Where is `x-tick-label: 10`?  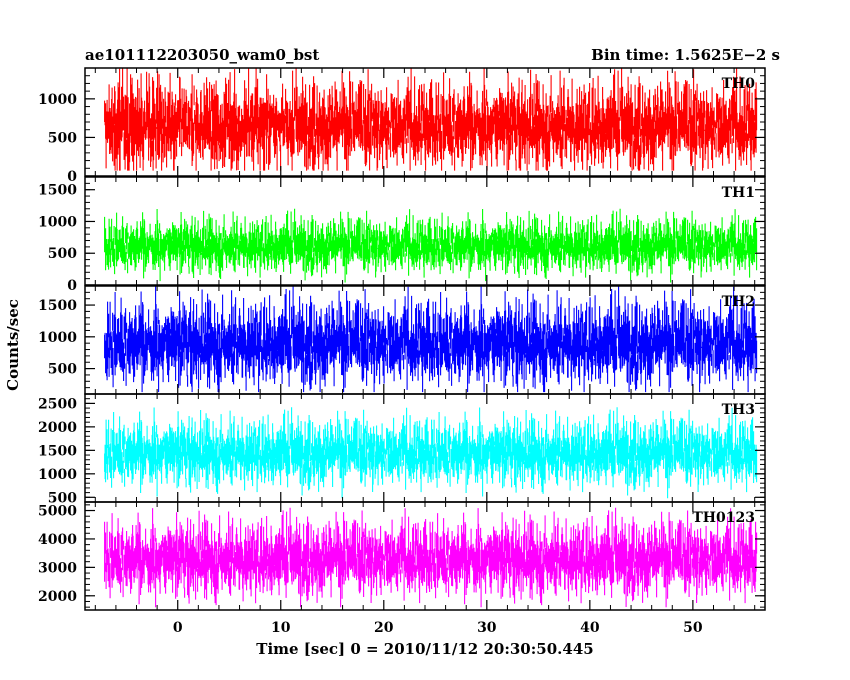 x-tick-label: 10 is located at coordinates (281, 628).